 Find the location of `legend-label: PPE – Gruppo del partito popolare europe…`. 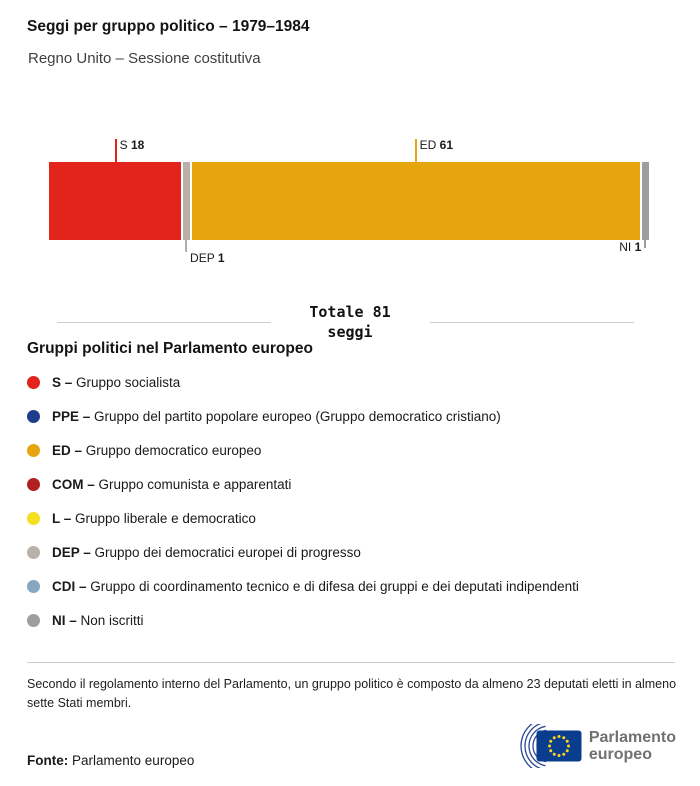

legend-label: PPE – Gruppo del partito popolare europe… is located at coordinates (276, 416).